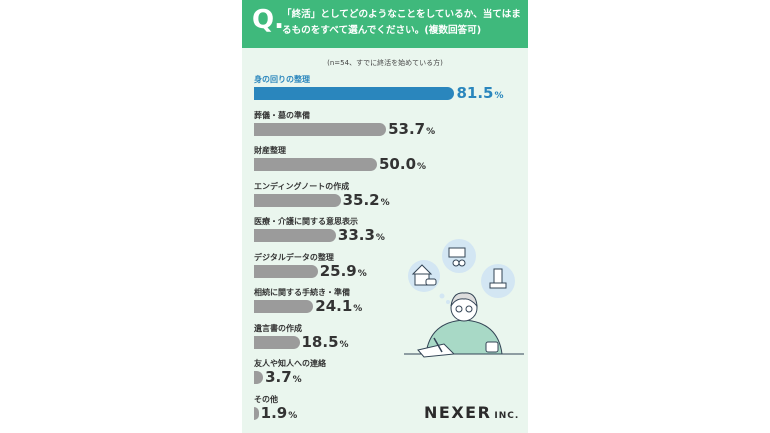 Image resolution: width=770 pixels, height=433 pixels. I want to click on bar-value-label: 33.3%, so click(361, 237).